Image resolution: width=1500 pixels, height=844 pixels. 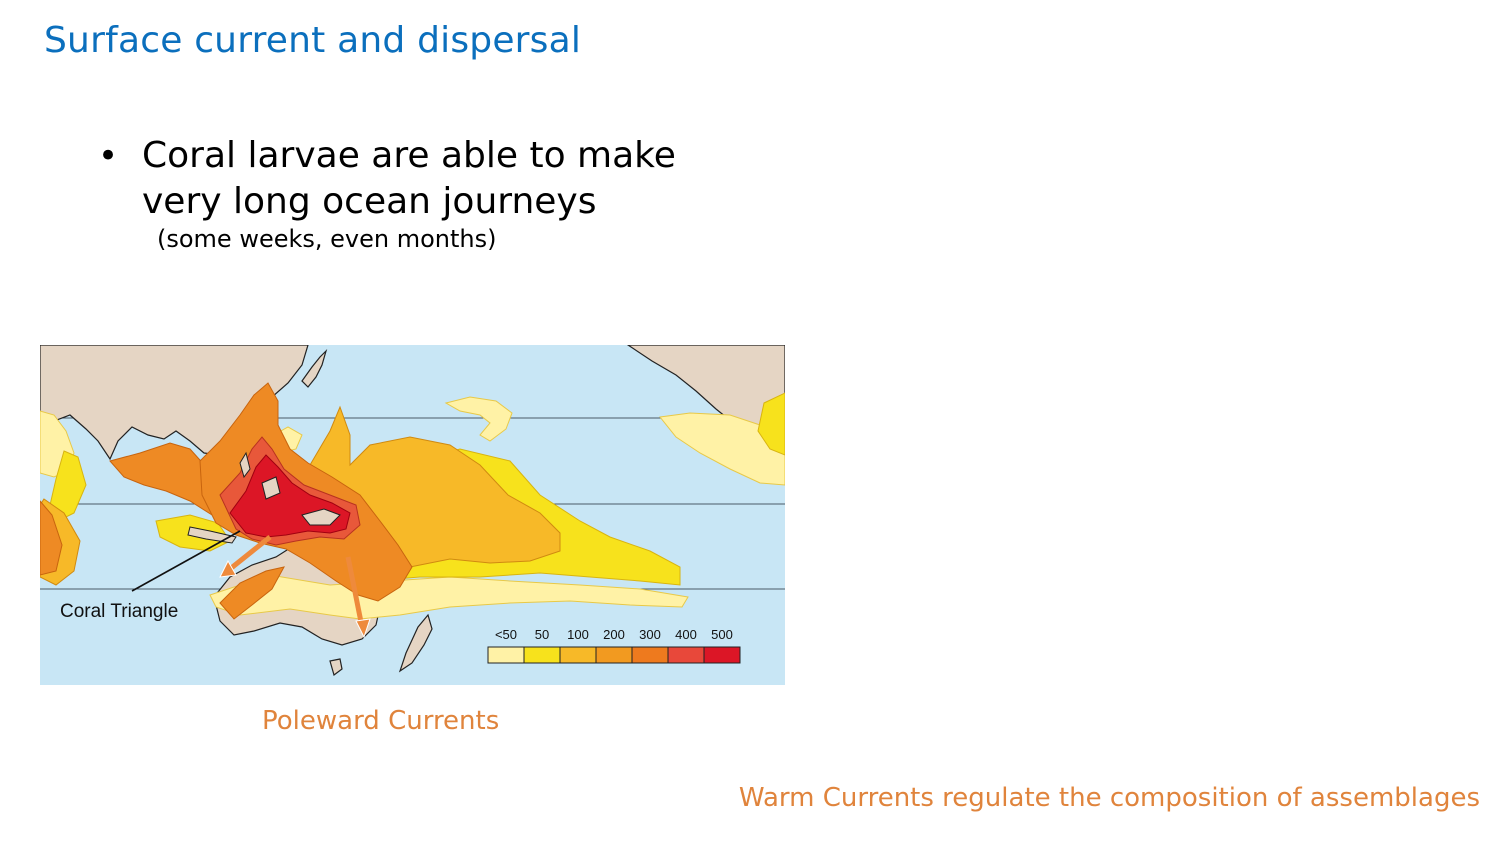 I want to click on bullet-note: (some weeks, even months), so click(x=327, y=239).